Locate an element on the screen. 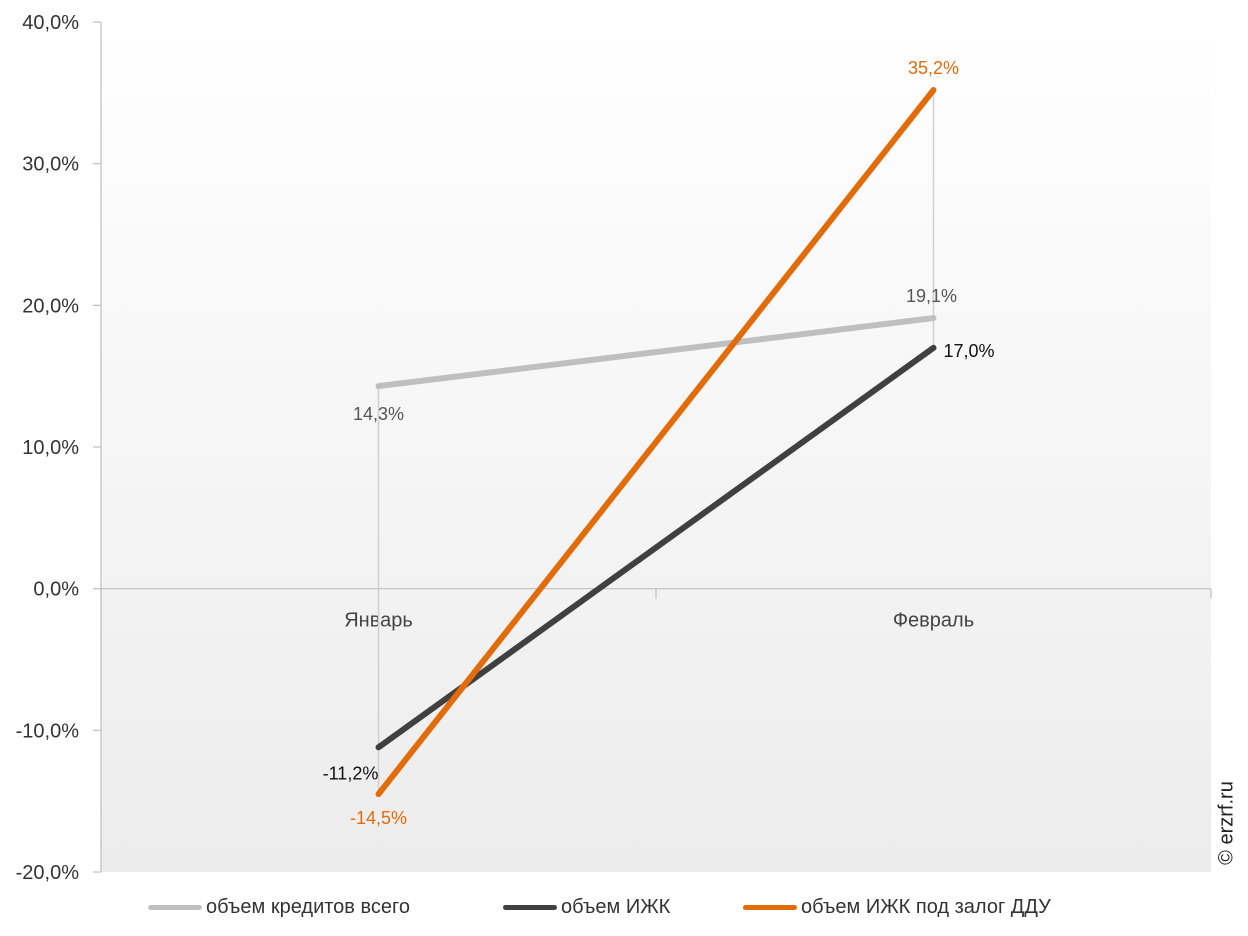 This screenshot has width=1248, height=936. legend-swatch-total-credits is located at coordinates (175, 907).